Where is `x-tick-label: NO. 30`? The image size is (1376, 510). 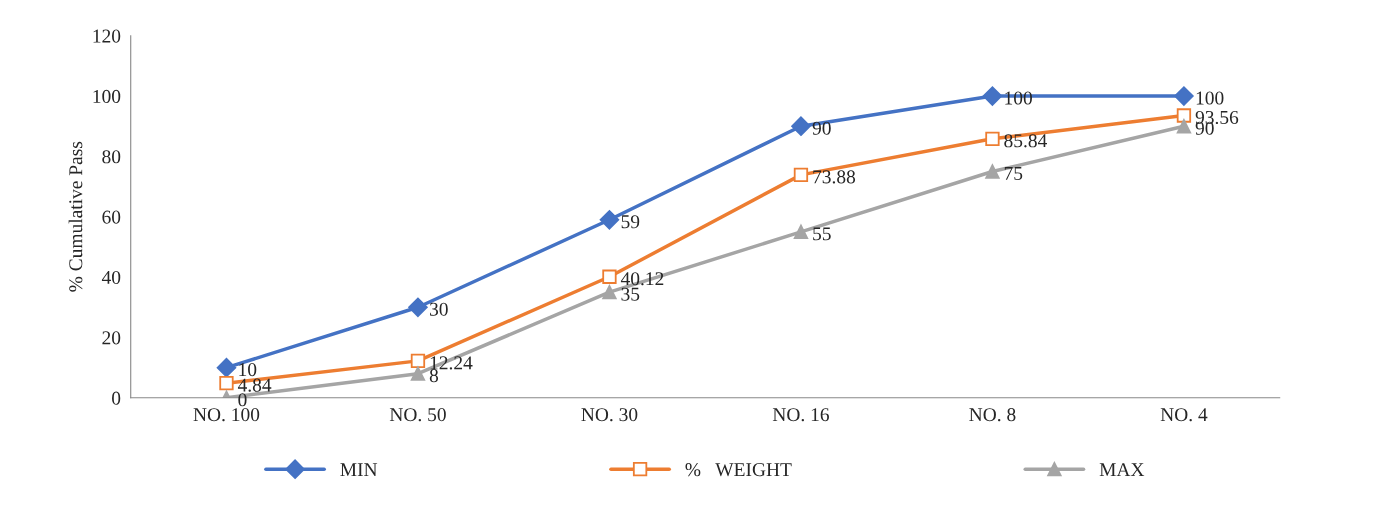
x-tick-label: NO. 30 is located at coordinates (609, 415).